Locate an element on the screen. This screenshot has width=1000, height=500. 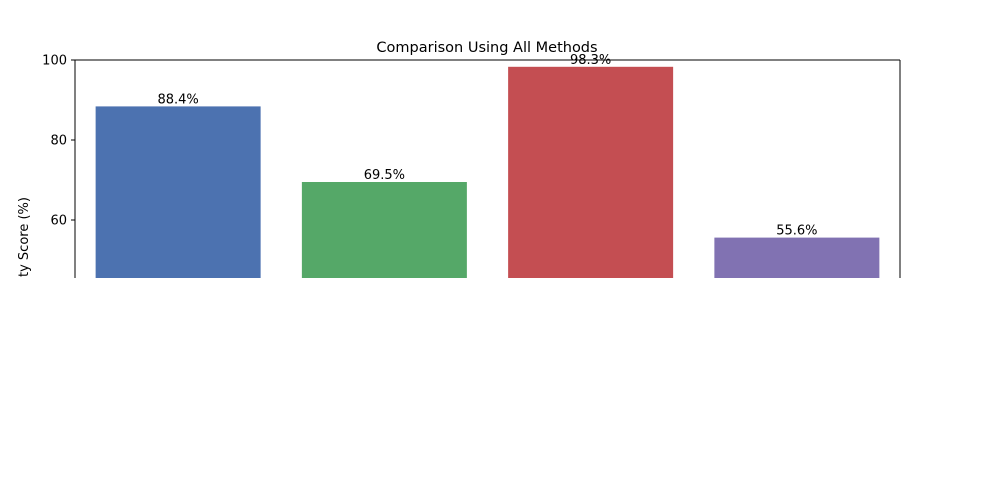
y-tick-label: 80 is located at coordinates (58, 141).